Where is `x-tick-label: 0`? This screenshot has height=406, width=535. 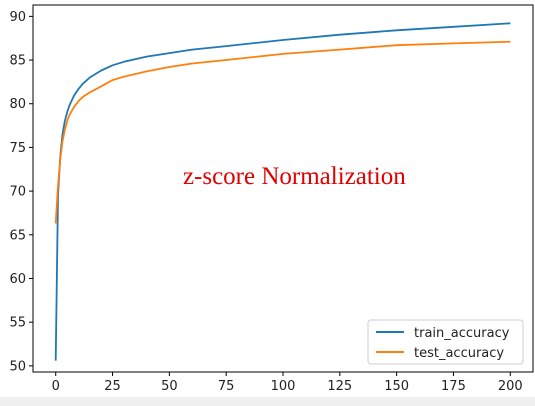
x-tick-label: 0 is located at coordinates (56, 386).